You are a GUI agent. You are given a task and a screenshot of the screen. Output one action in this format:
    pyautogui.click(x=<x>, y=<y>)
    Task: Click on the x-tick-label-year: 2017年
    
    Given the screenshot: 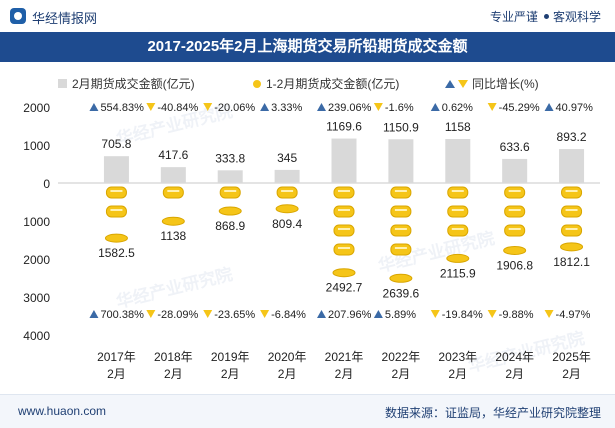 What is the action you would take?
    pyautogui.click(x=116, y=357)
    